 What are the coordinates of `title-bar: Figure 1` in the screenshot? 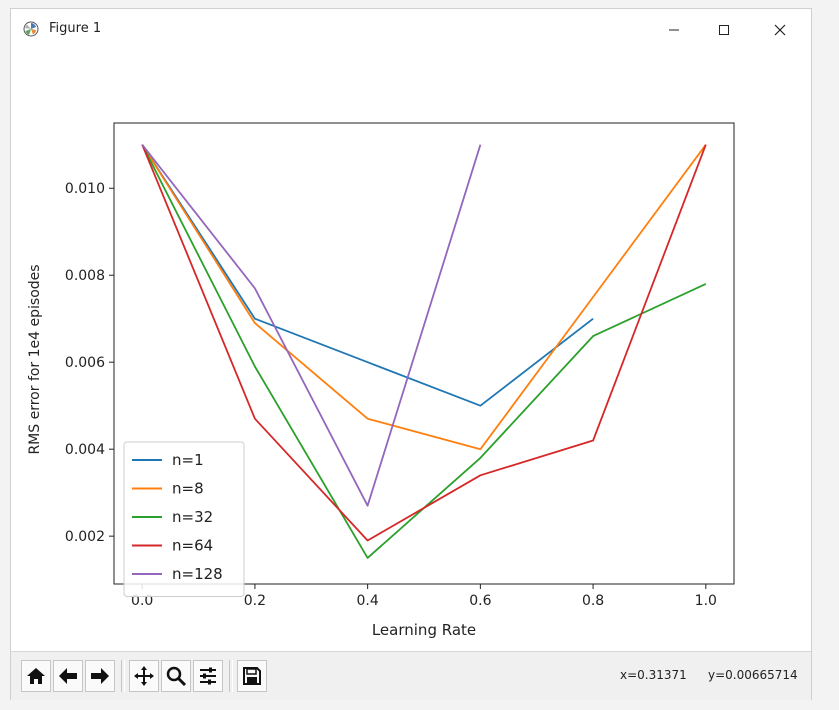 It's located at (411, 29).